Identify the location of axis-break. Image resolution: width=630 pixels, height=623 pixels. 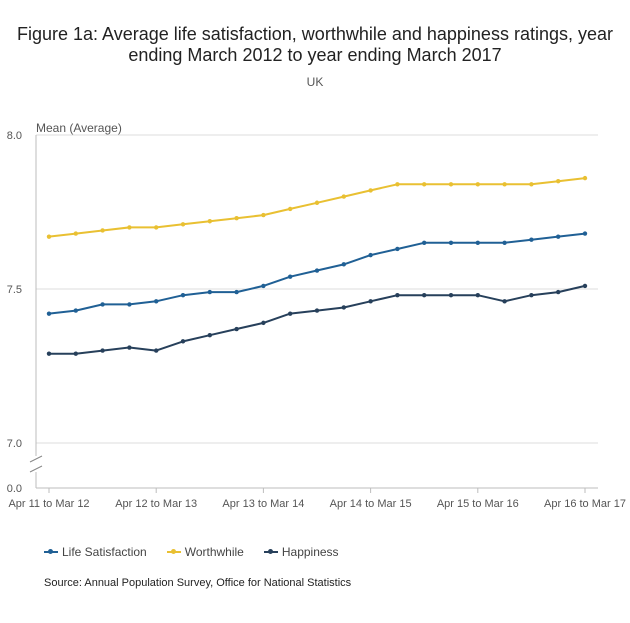
(36, 464).